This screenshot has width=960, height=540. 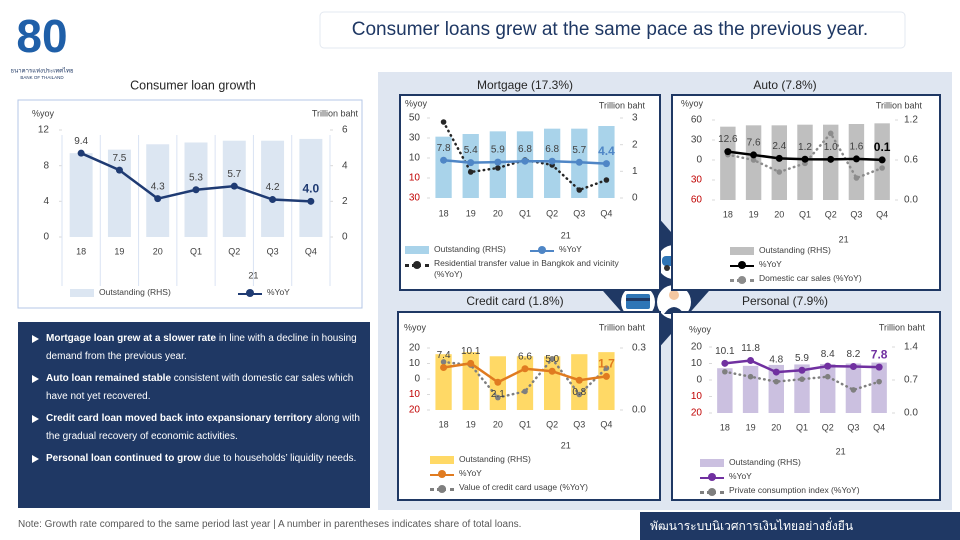 I want to click on x-tick-label: Q1, so click(x=805, y=214).